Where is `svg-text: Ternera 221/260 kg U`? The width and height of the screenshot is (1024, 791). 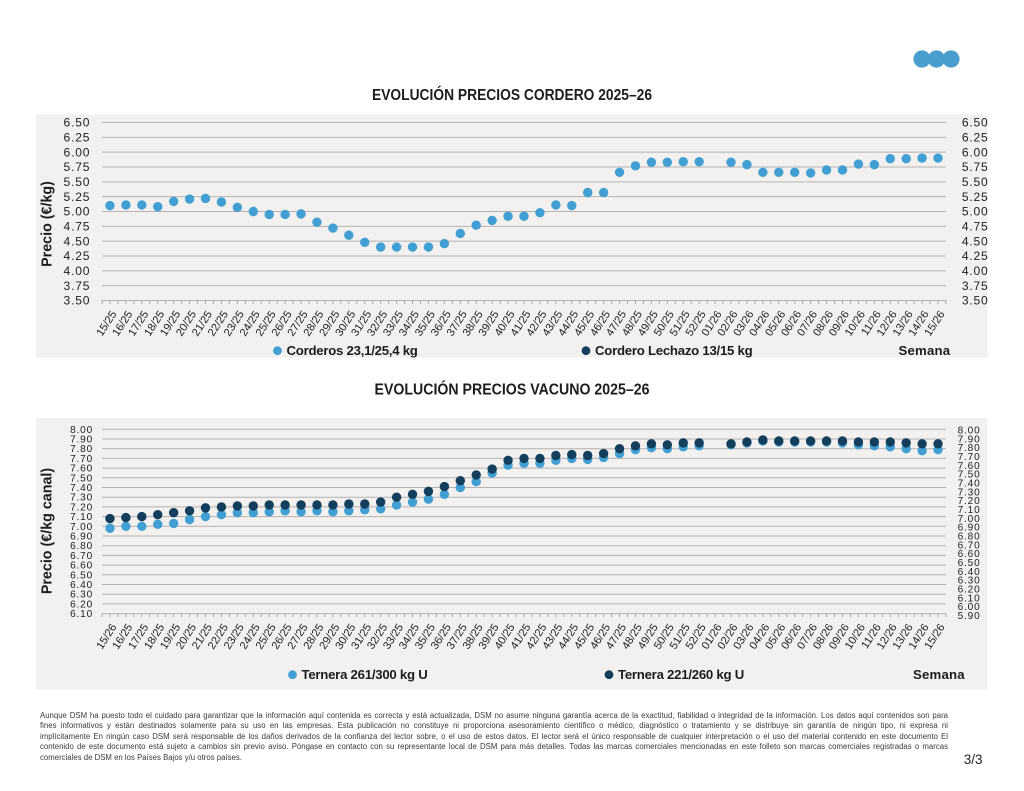
svg-text: Ternera 221/260 kg U is located at coordinates (681, 674).